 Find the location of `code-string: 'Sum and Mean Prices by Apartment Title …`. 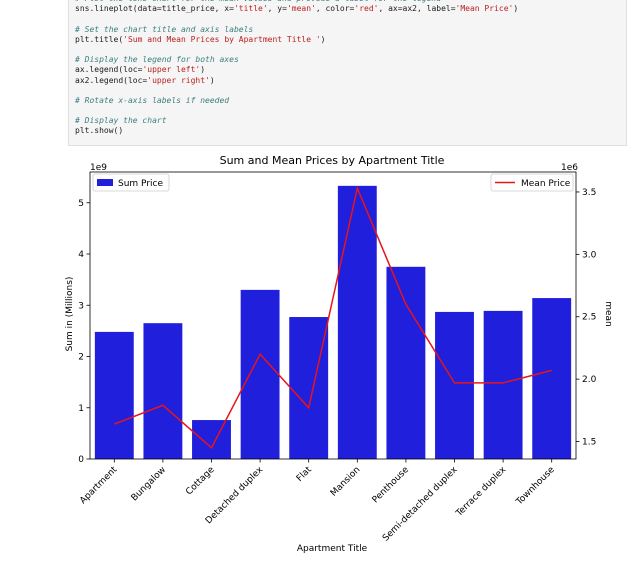

code-string: 'Sum and Mean Prices by Apartment Title … is located at coordinates (222, 39).